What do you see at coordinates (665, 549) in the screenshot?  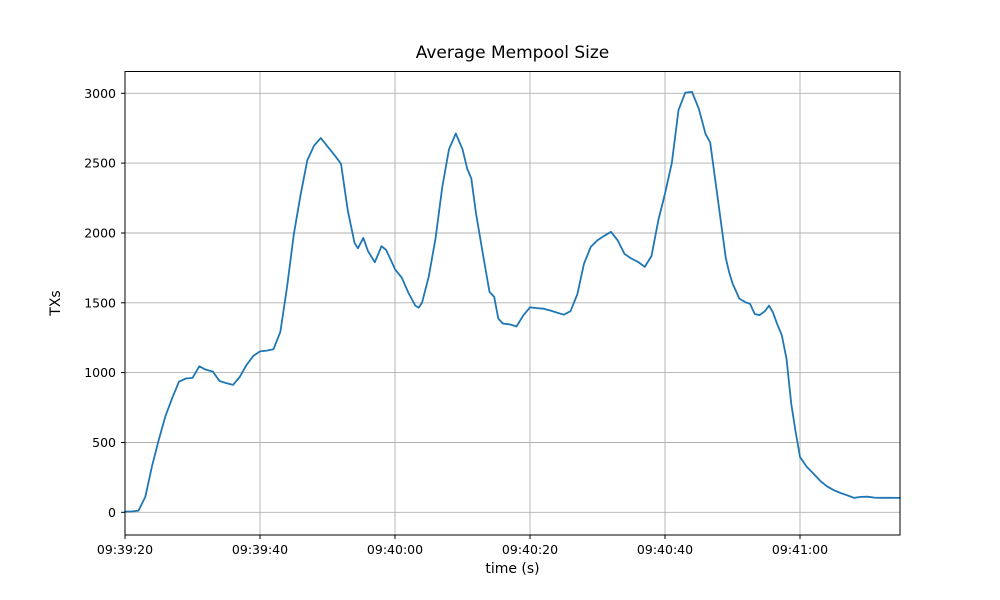 I see `x-tick-label: 09:40:40` at bounding box center [665, 549].